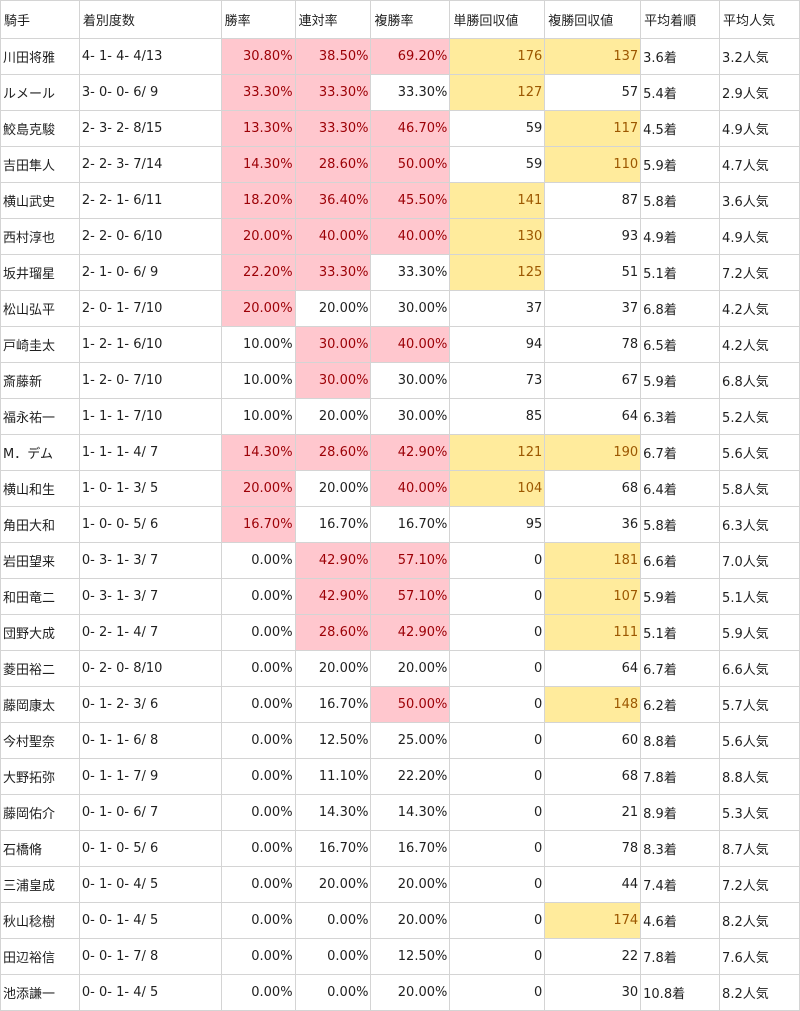 This screenshot has width=800, height=1011. I want to click on show-return-cell: 190, so click(593, 452).